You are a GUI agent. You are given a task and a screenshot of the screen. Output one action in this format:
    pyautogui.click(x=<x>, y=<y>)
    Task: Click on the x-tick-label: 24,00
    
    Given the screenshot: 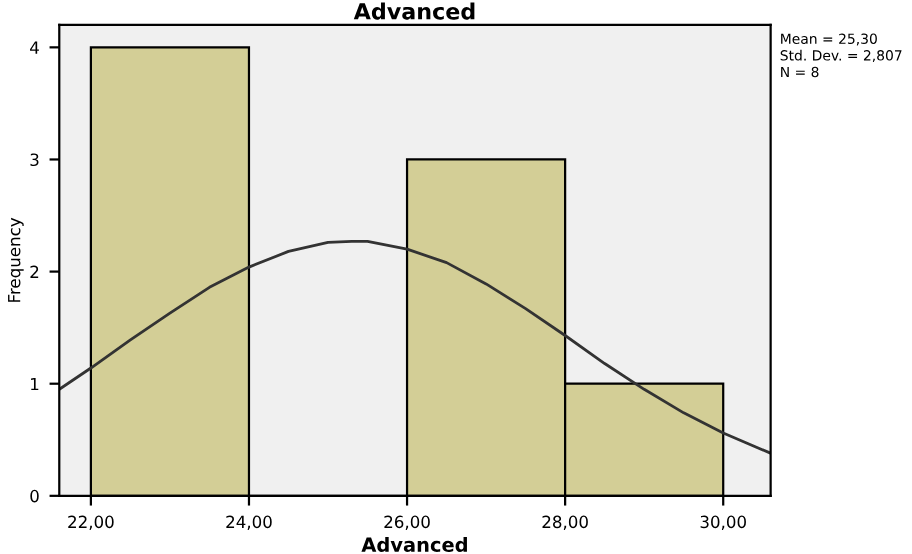 What is the action you would take?
    pyautogui.click(x=249, y=522)
    